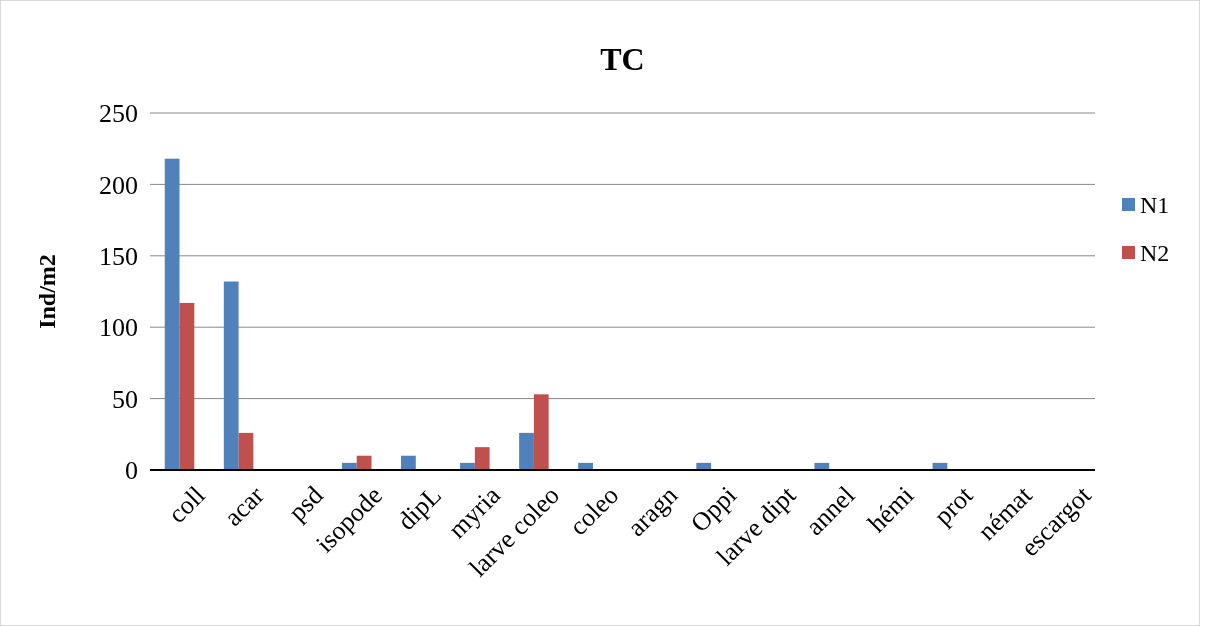 The image size is (1217, 626). Describe the element at coordinates (47, 291) in the screenshot. I see `y-axis-title: Ind/m2` at that location.